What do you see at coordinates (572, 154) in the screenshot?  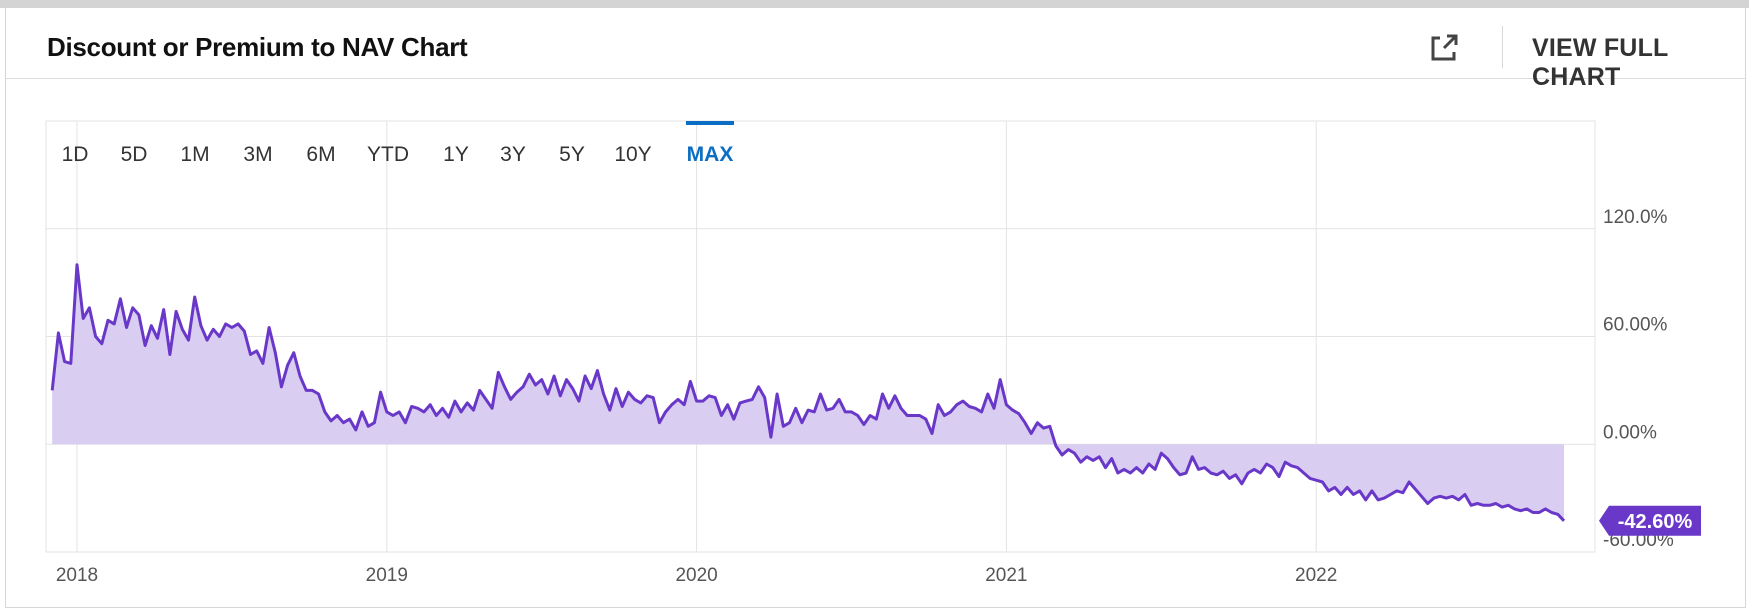 I see `range-button-5y: 5Y` at bounding box center [572, 154].